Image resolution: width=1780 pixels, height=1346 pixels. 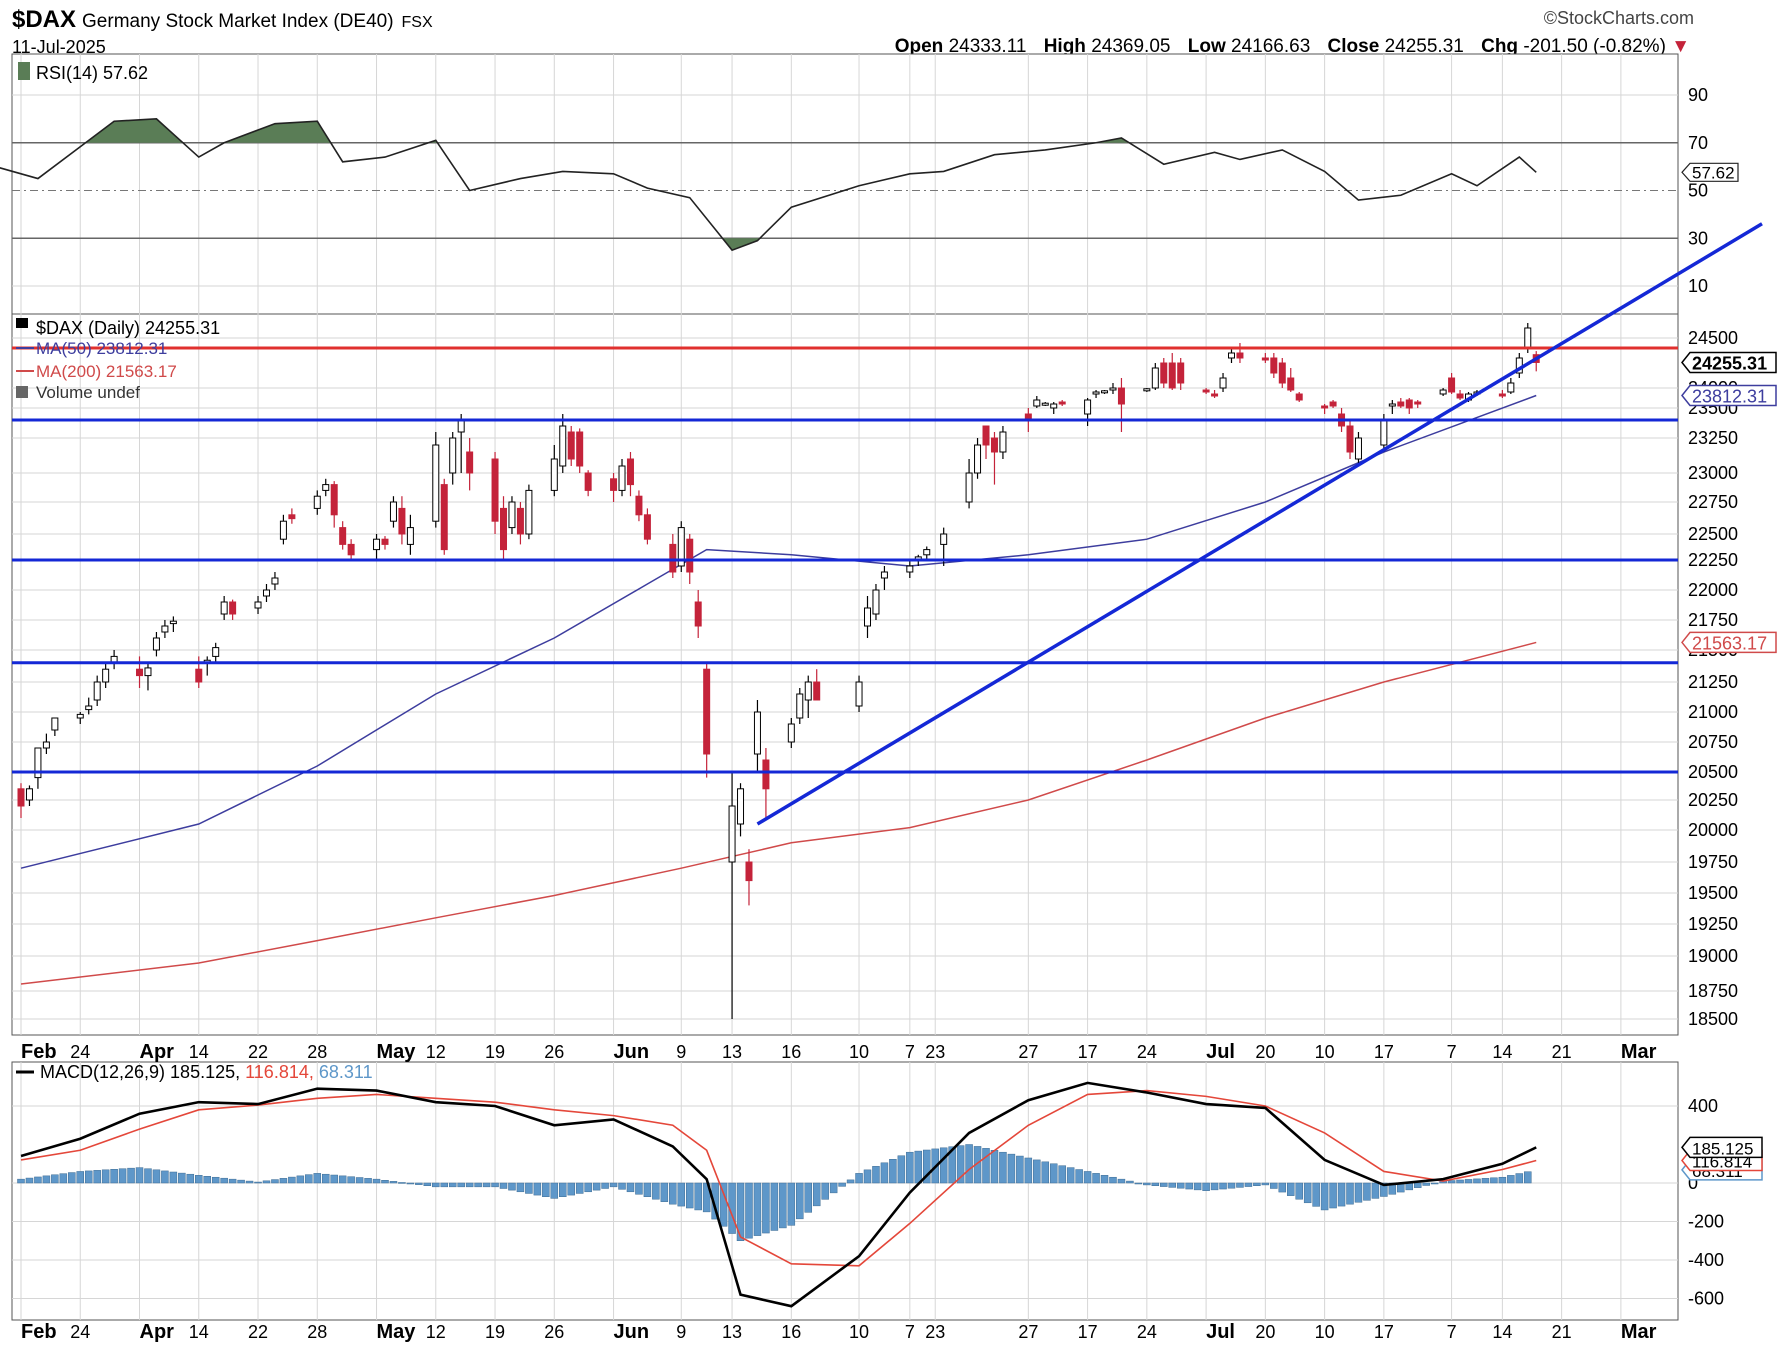 I want to click on rsi-legend-swatch, so click(x=24, y=71).